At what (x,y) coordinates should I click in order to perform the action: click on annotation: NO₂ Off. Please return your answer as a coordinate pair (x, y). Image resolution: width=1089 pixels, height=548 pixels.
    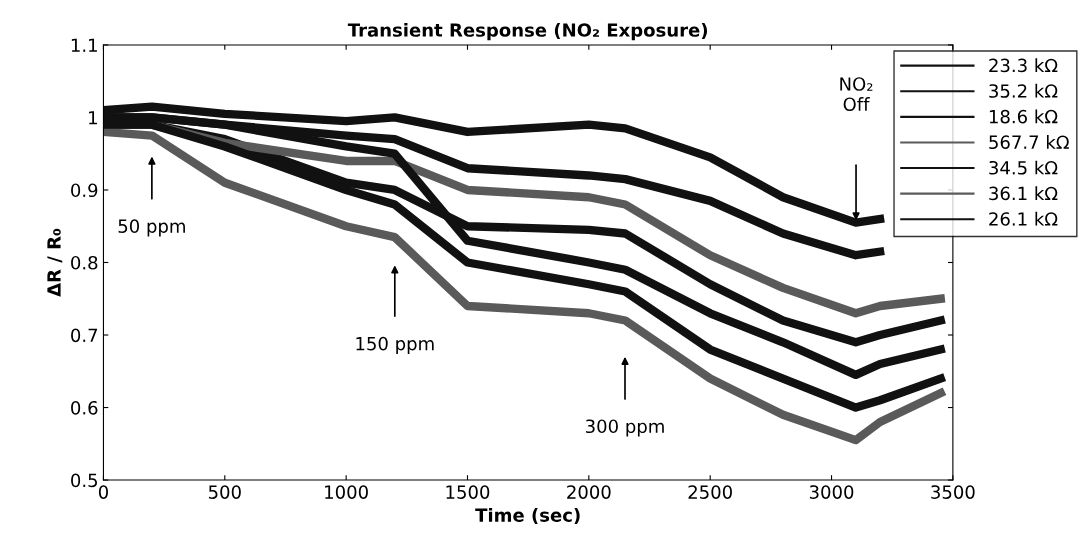
    Looking at the image, I should click on (856, 94).